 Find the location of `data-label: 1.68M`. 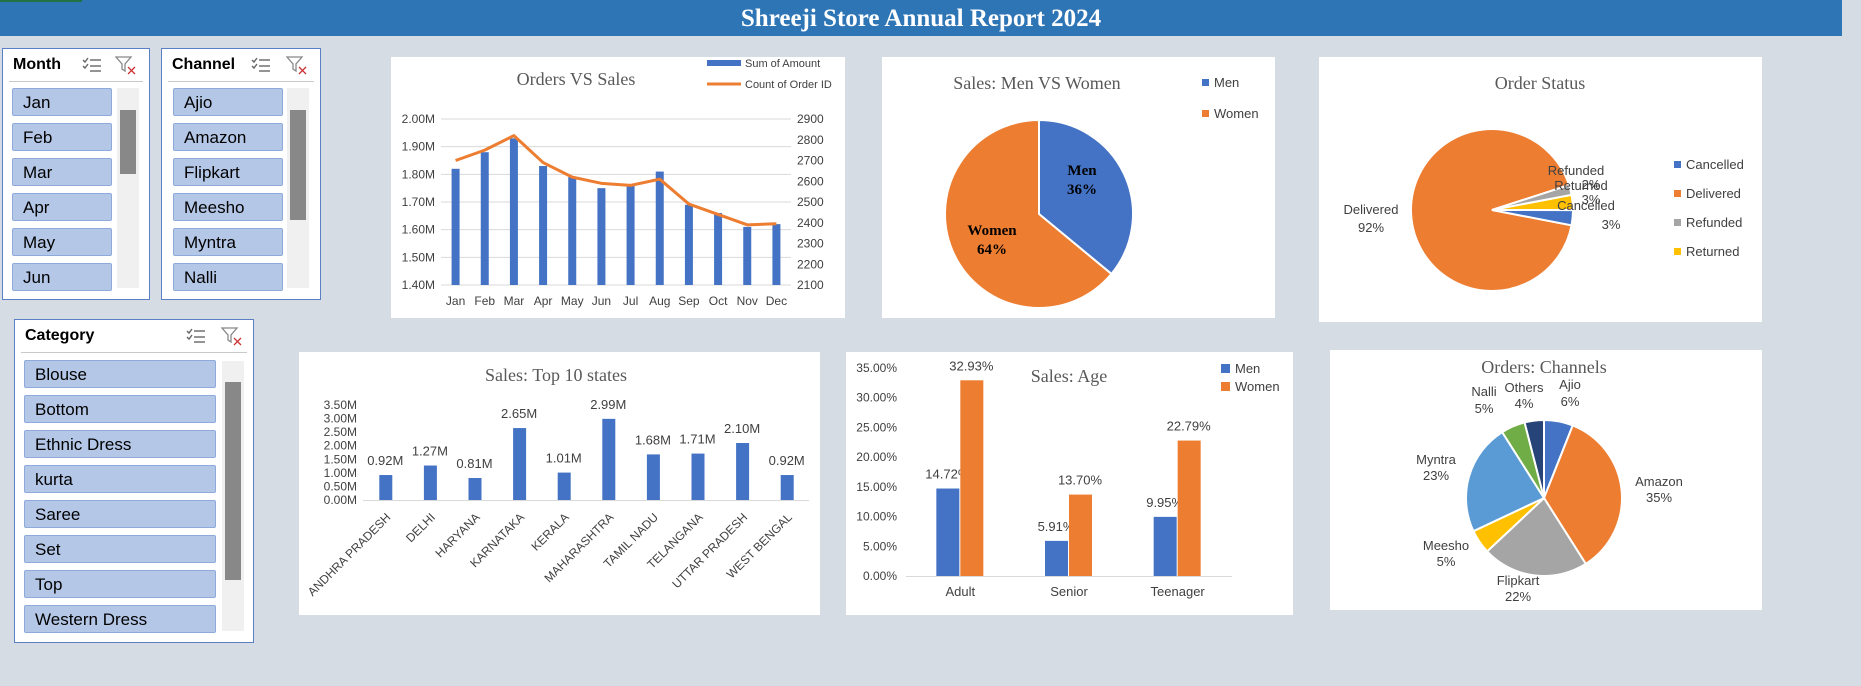

data-label: 1.68M is located at coordinates (653, 439).